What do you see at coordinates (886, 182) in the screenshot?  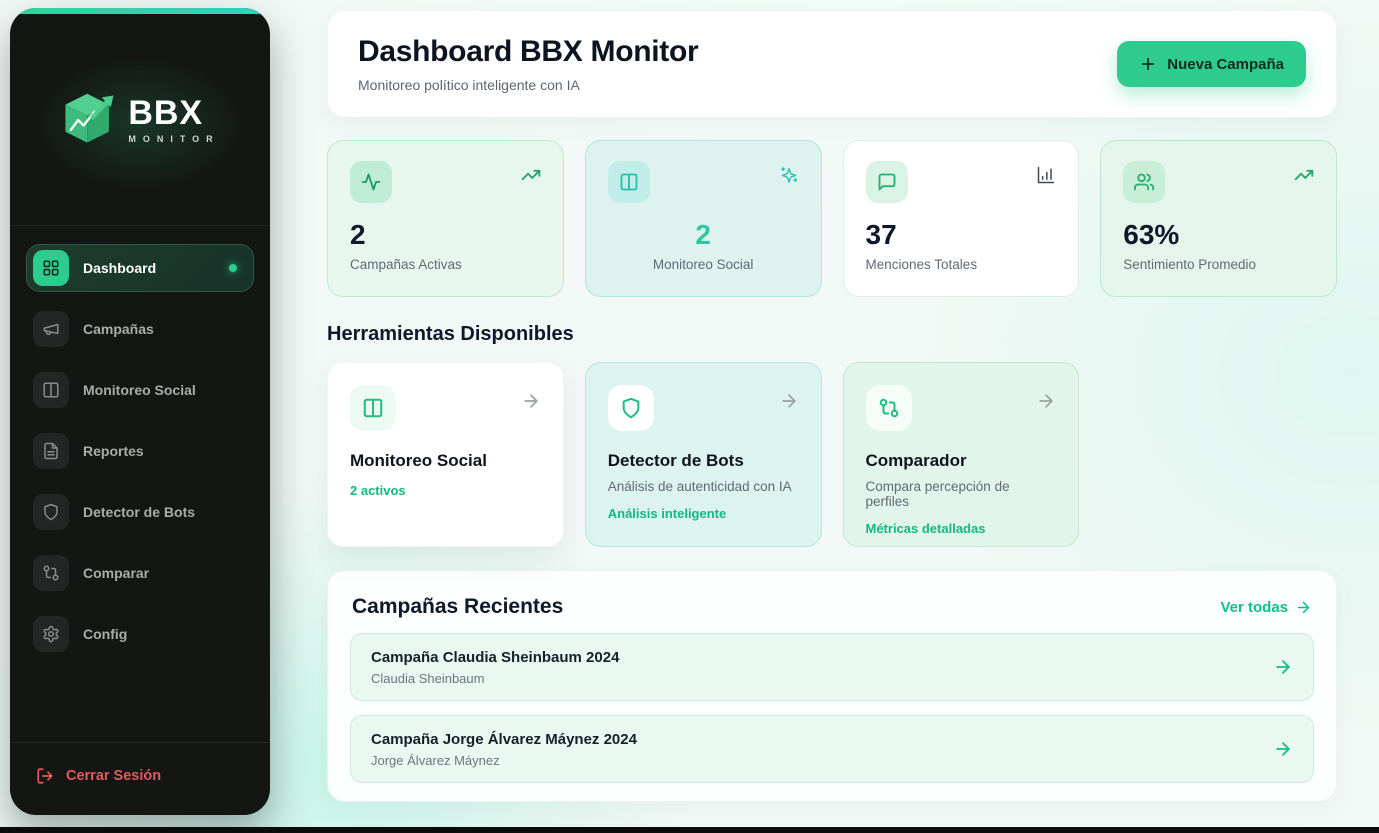 I see `message-square-icon` at bounding box center [886, 182].